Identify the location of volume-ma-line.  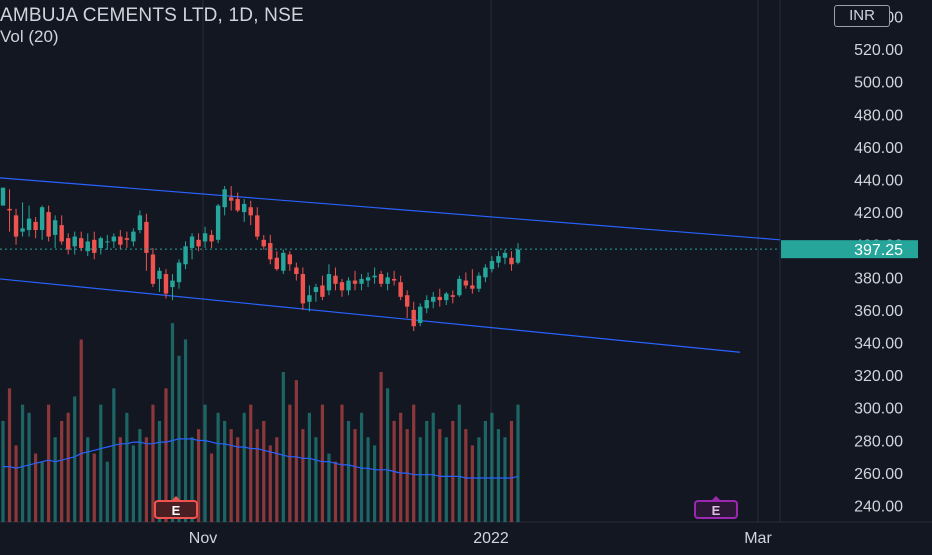
(261, 458).